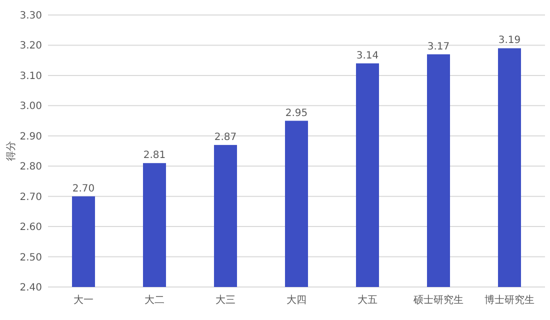  What do you see at coordinates (296, 113) in the screenshot?
I see `data-label: 2.95` at bounding box center [296, 113].